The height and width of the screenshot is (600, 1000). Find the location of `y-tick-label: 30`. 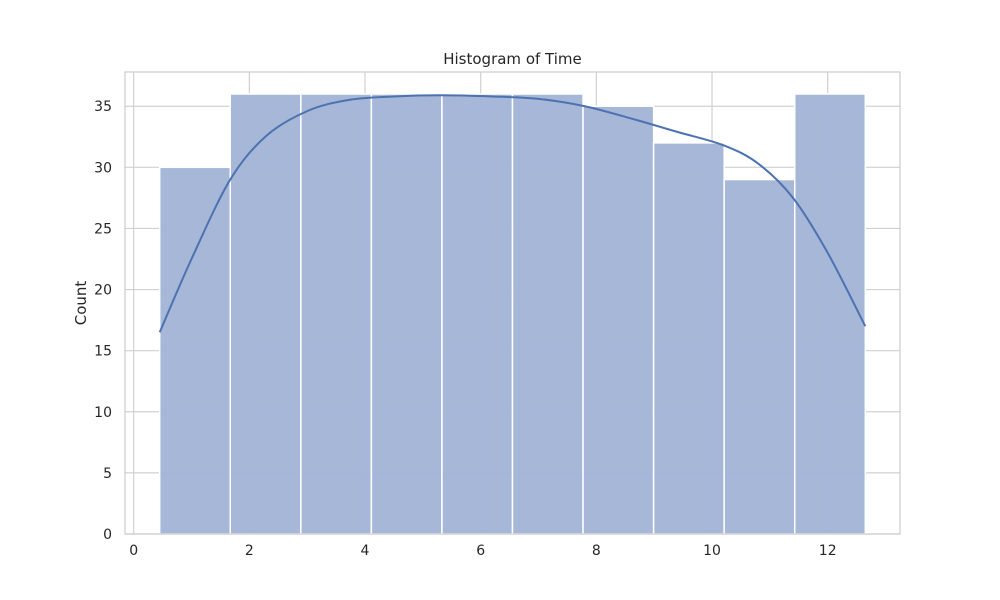

y-tick-label: 30 is located at coordinates (103, 168).